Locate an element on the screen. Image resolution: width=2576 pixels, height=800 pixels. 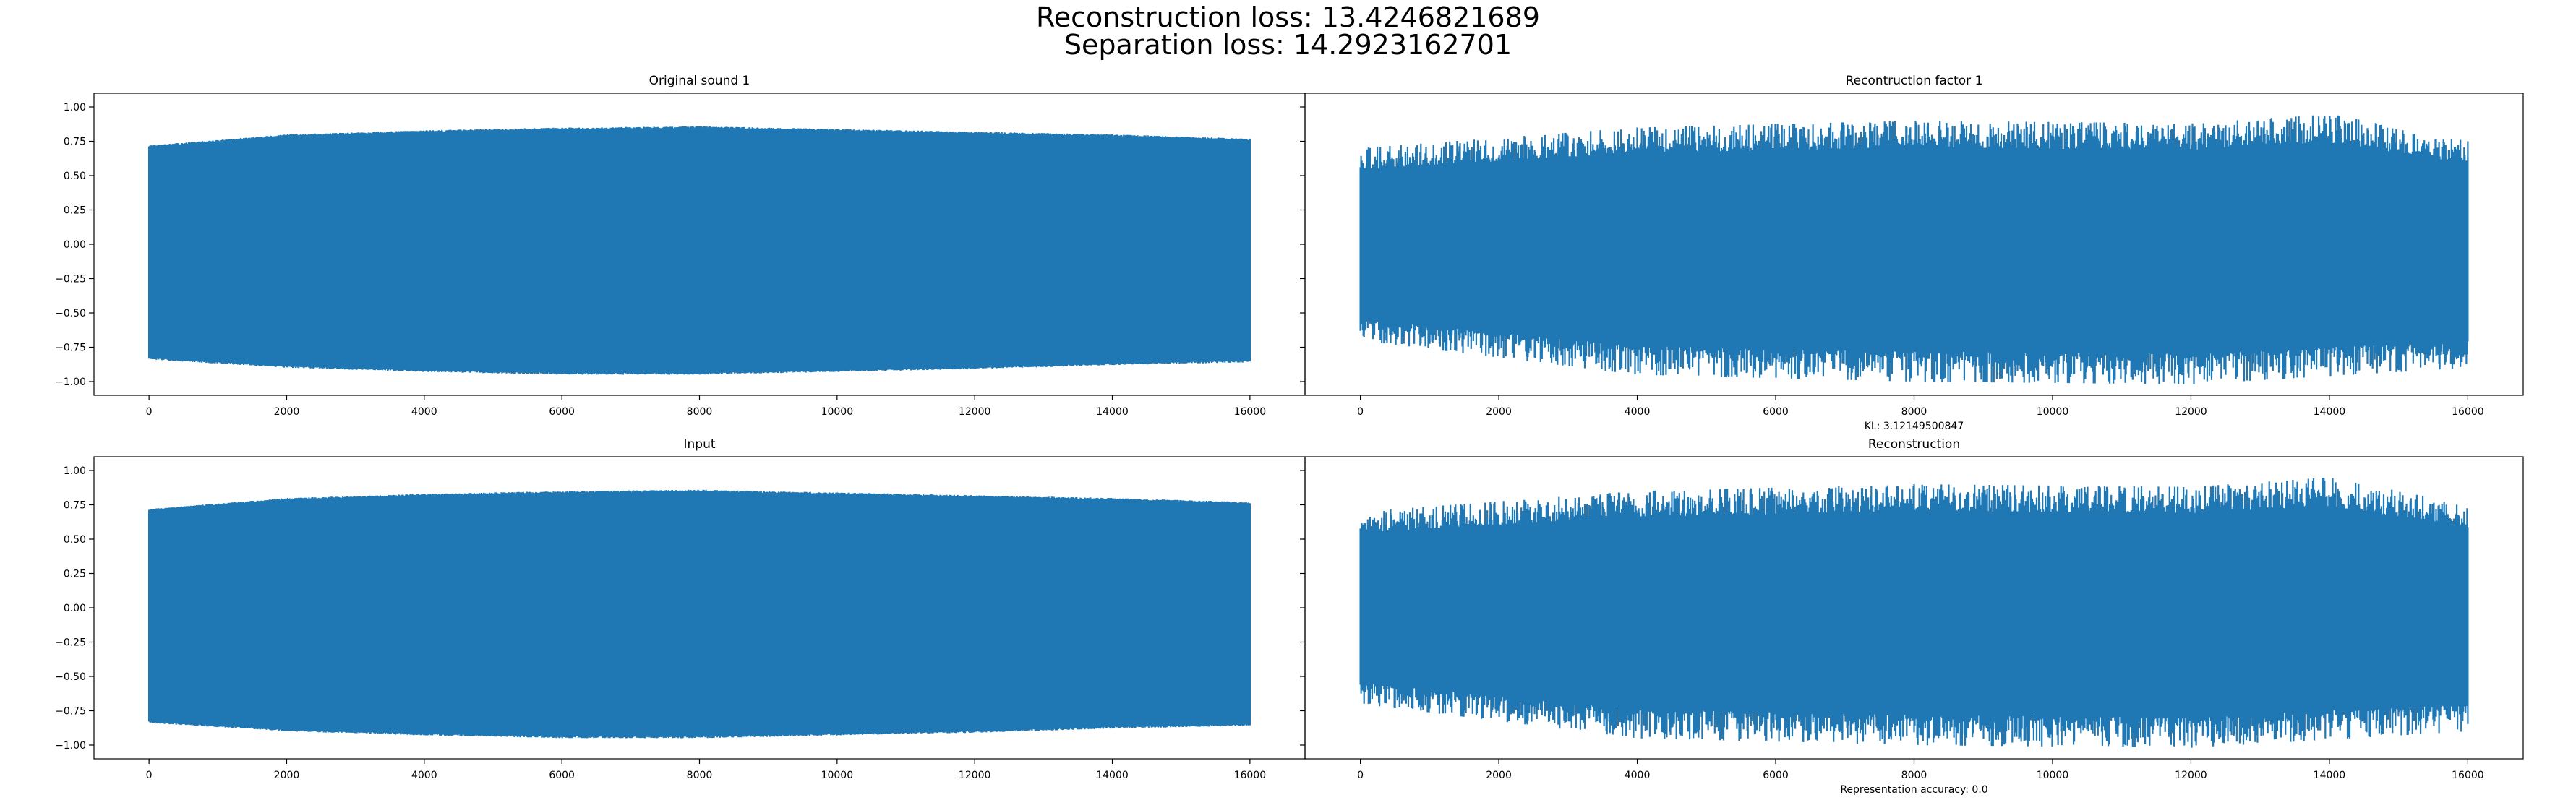
suptitle-reconstruction-loss: Reconstruction loss: 13.4246821689 is located at coordinates (1288, 17).